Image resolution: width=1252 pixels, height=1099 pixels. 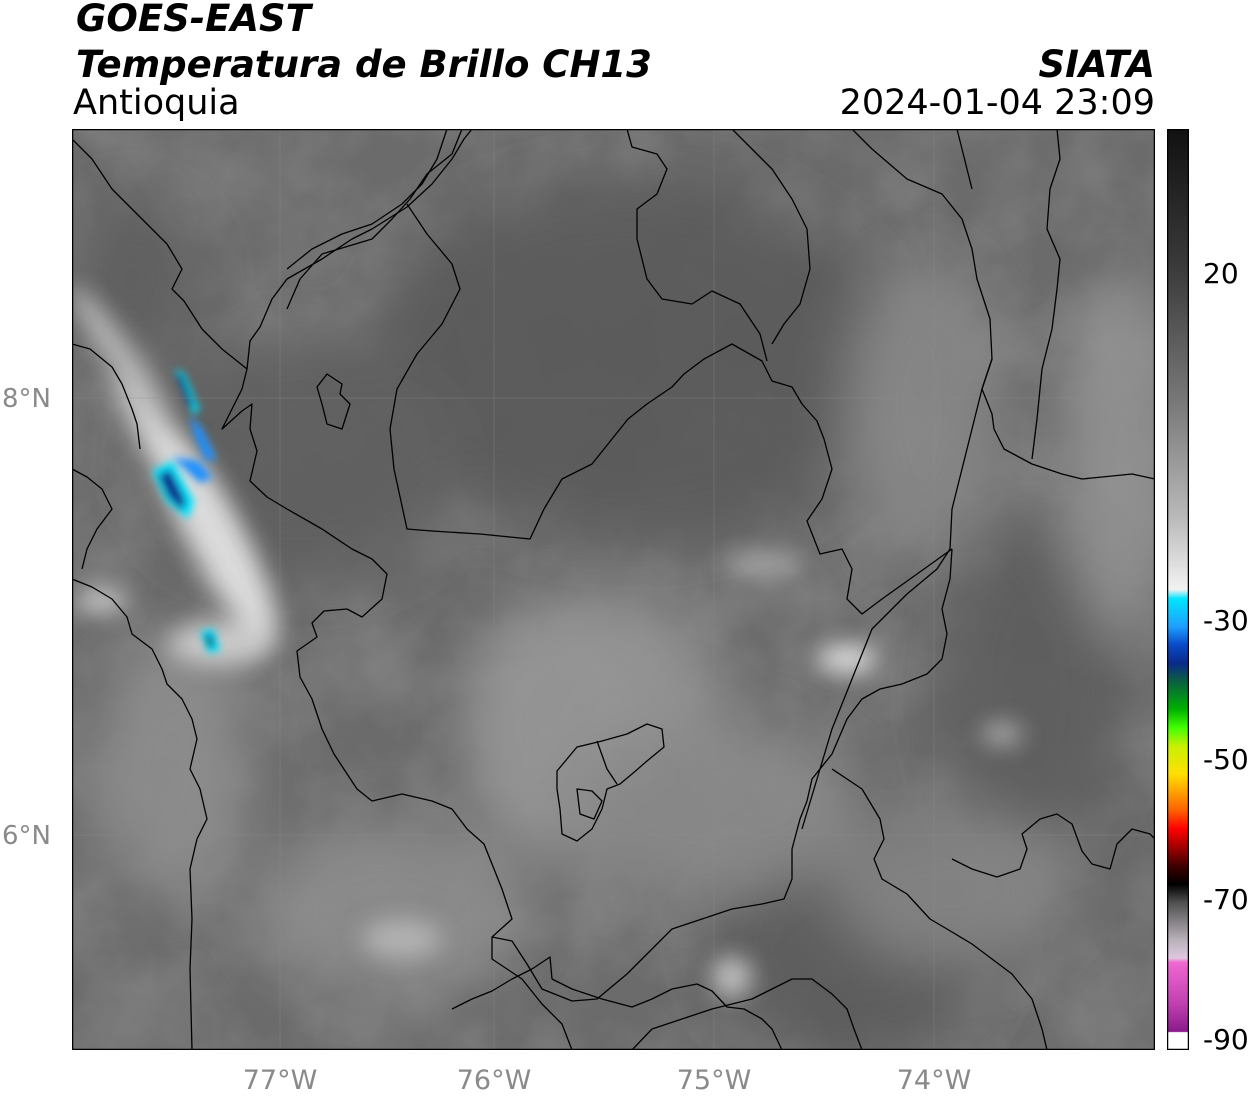 I want to click on lat-label-6n: 6°N, so click(x=26, y=836).